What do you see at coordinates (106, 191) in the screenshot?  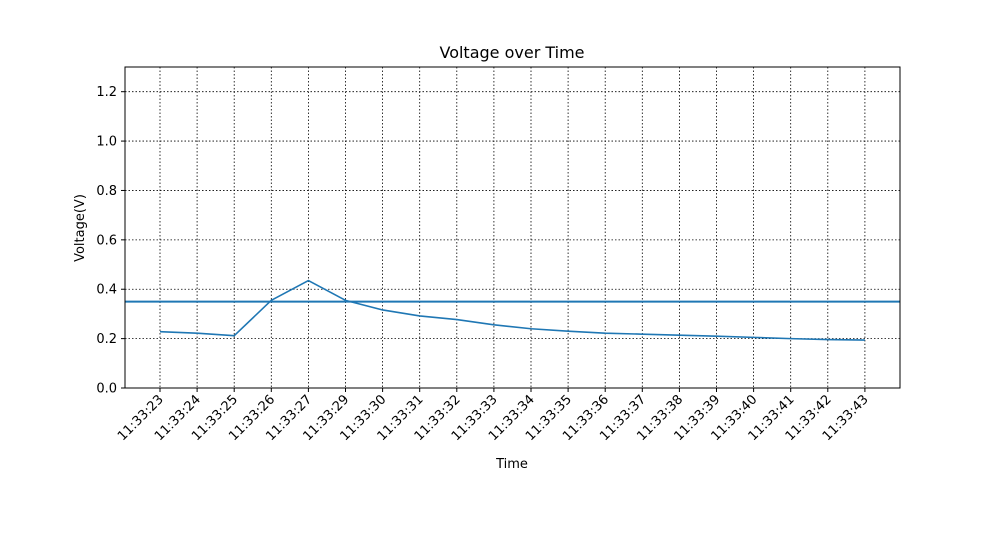 I see `y-tick-label: 0.8` at bounding box center [106, 191].